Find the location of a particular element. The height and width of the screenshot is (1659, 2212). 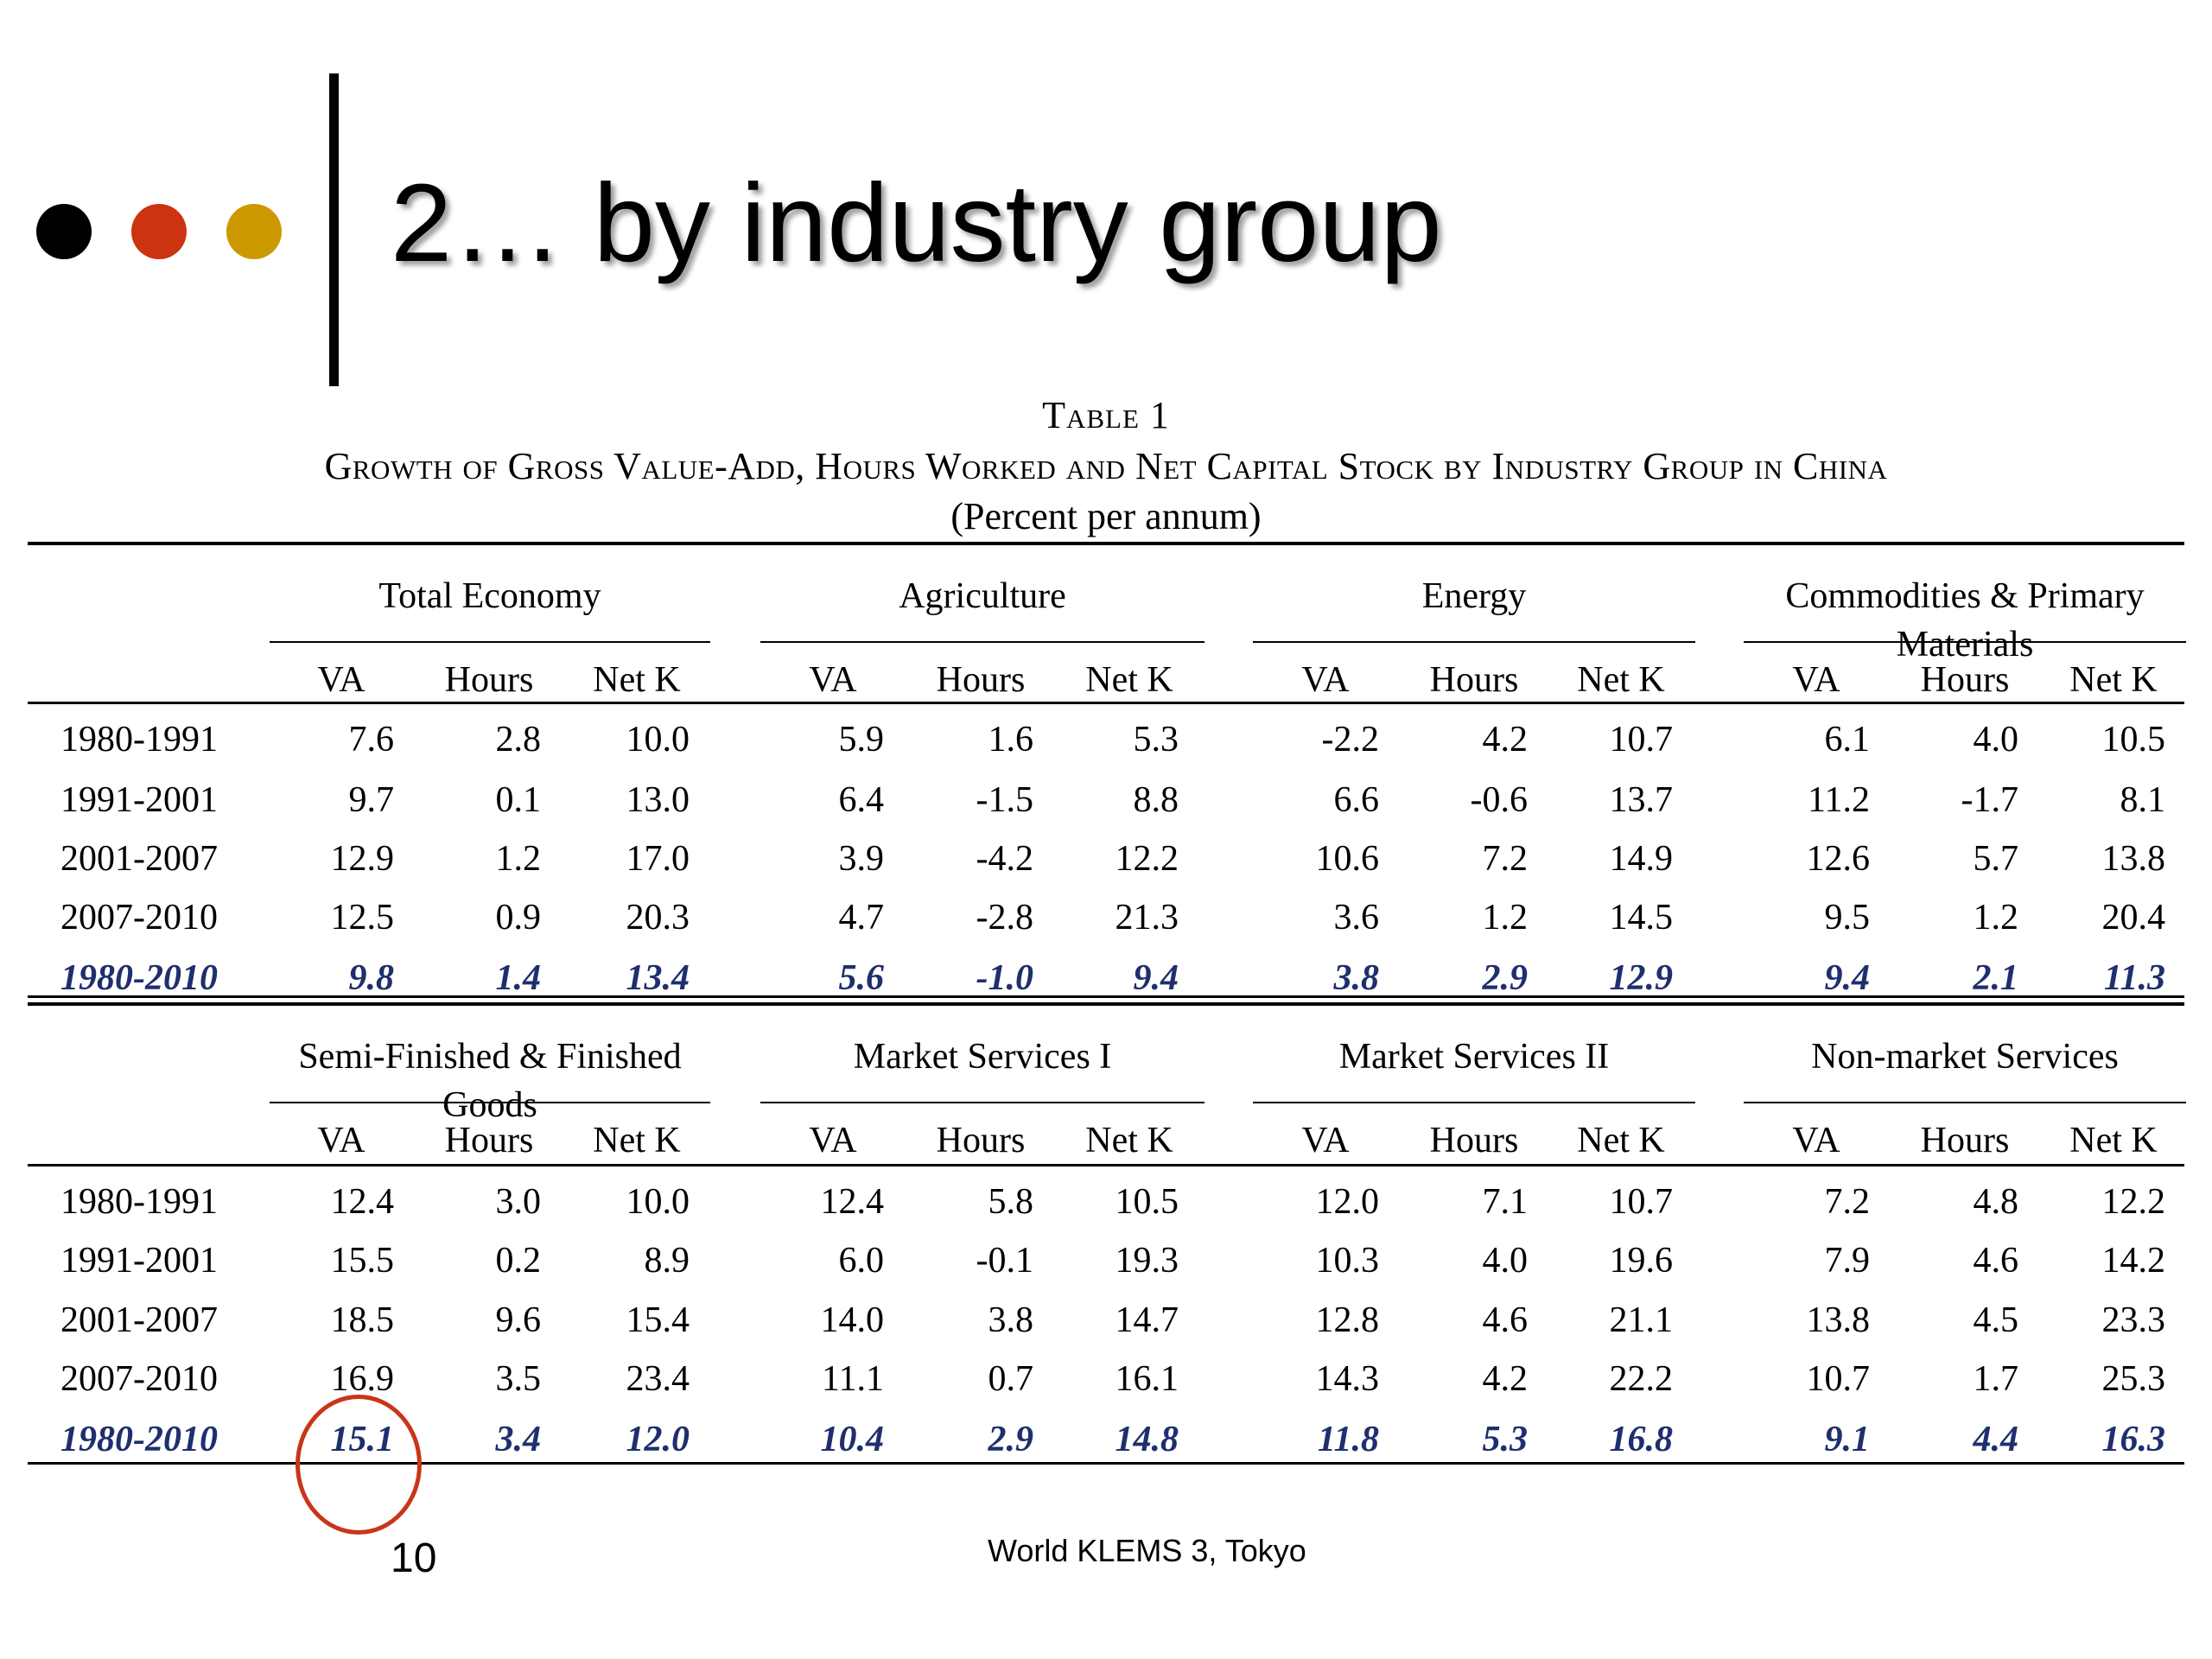

table-cell: 7.1 is located at coordinates (1505, 1202).